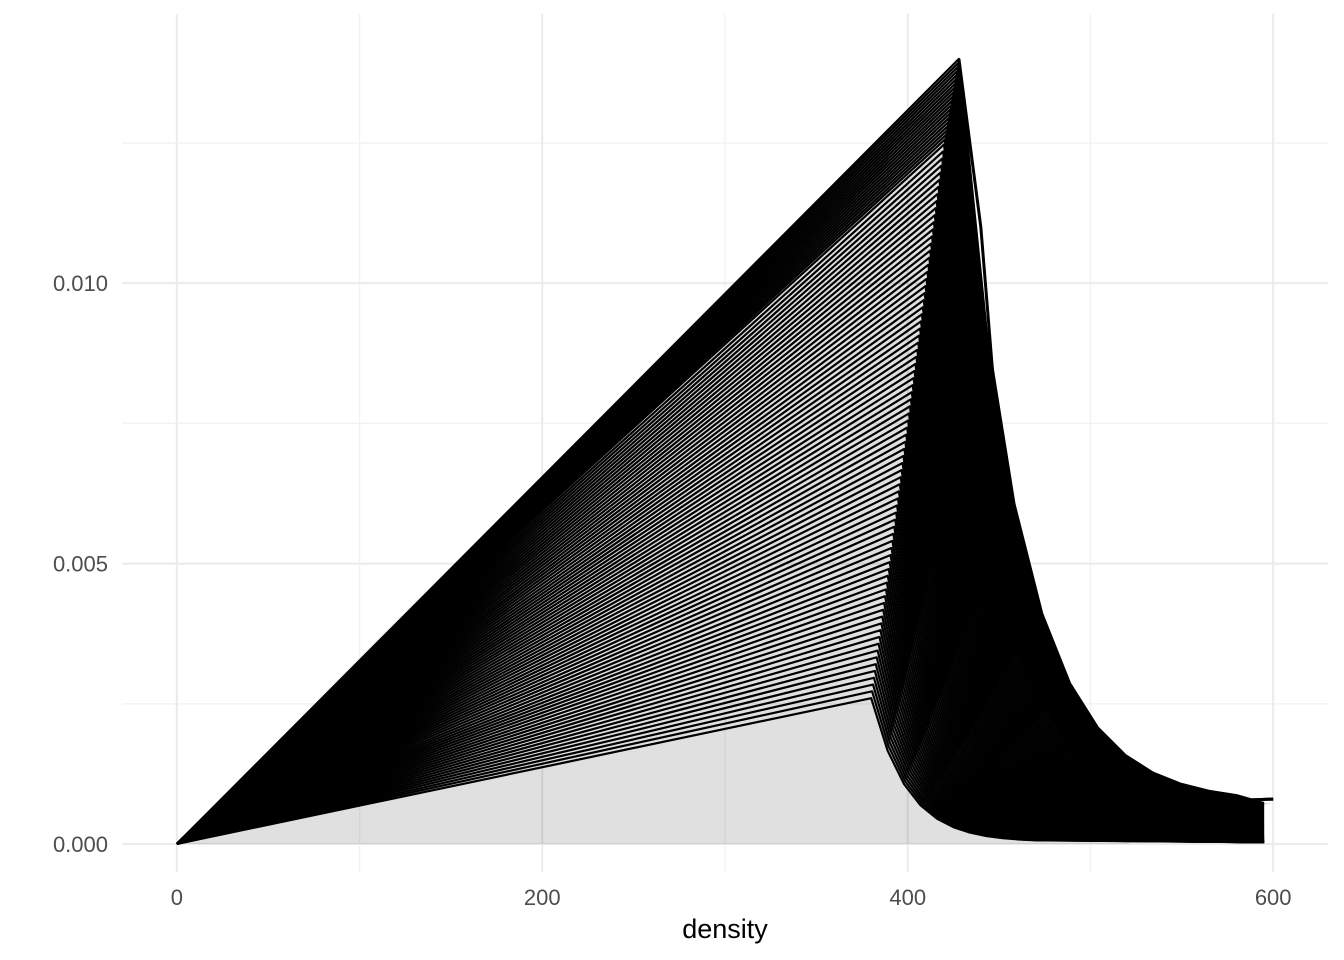 The image size is (1344, 960). Describe the element at coordinates (1200, 802) in the screenshot. I see `tail-line` at that location.